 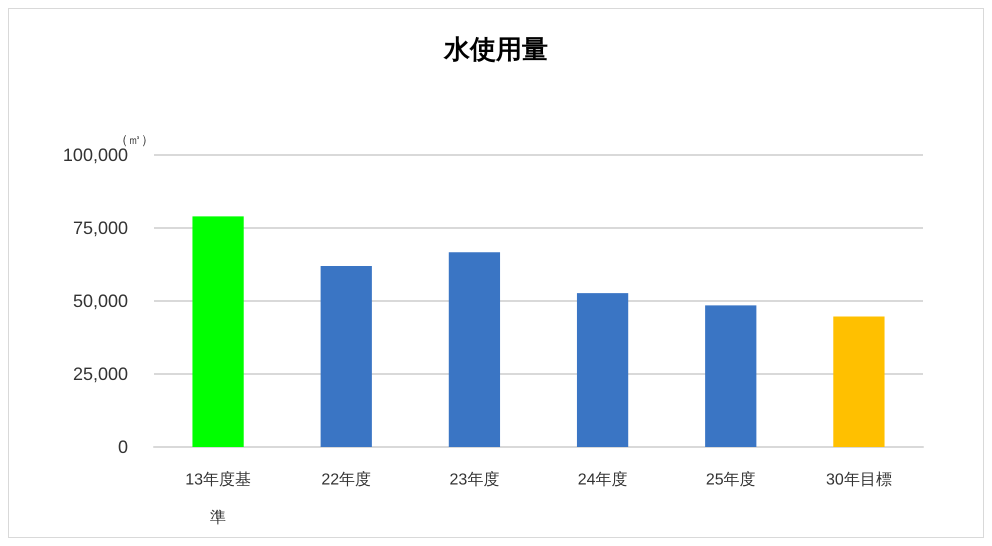 I want to click on x-tick-label: 24年度, so click(x=603, y=479).